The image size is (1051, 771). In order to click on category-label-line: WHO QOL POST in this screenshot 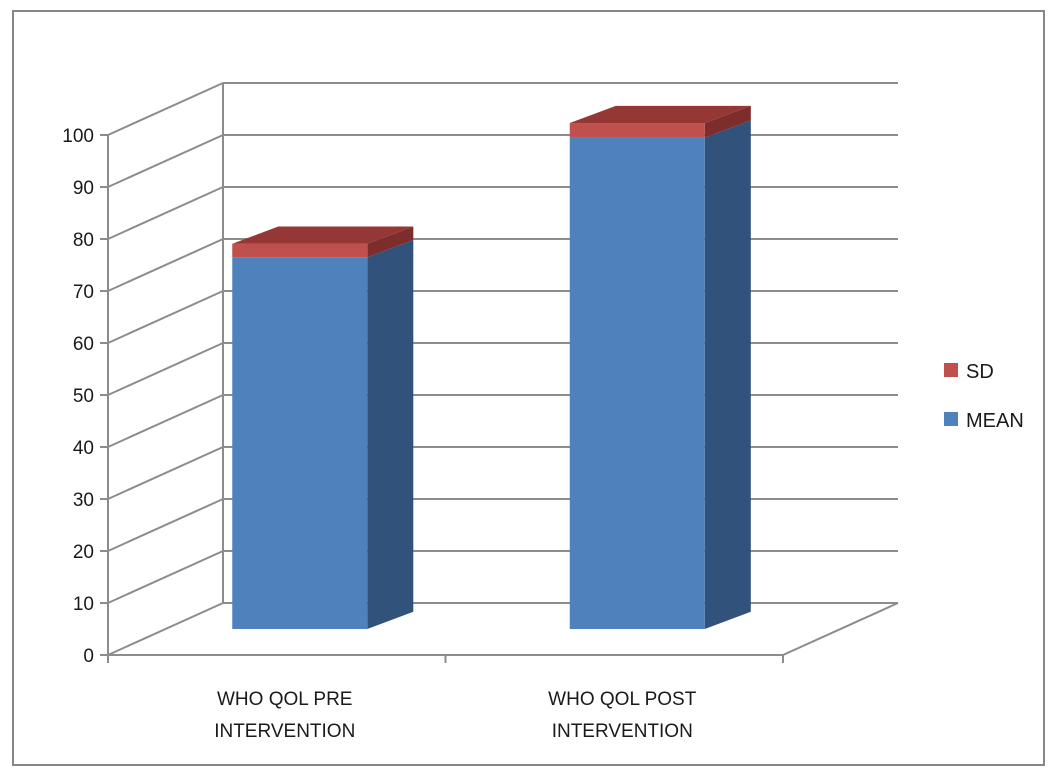, I will do `click(622, 699)`.